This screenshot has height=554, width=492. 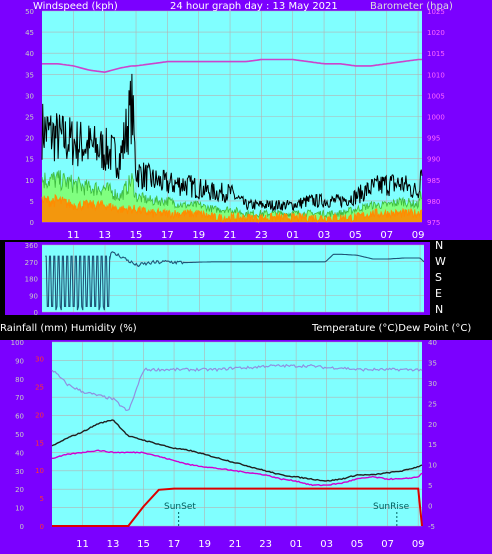 I want to click on humidity-y-tick-label: 50, so click(x=19, y=435).